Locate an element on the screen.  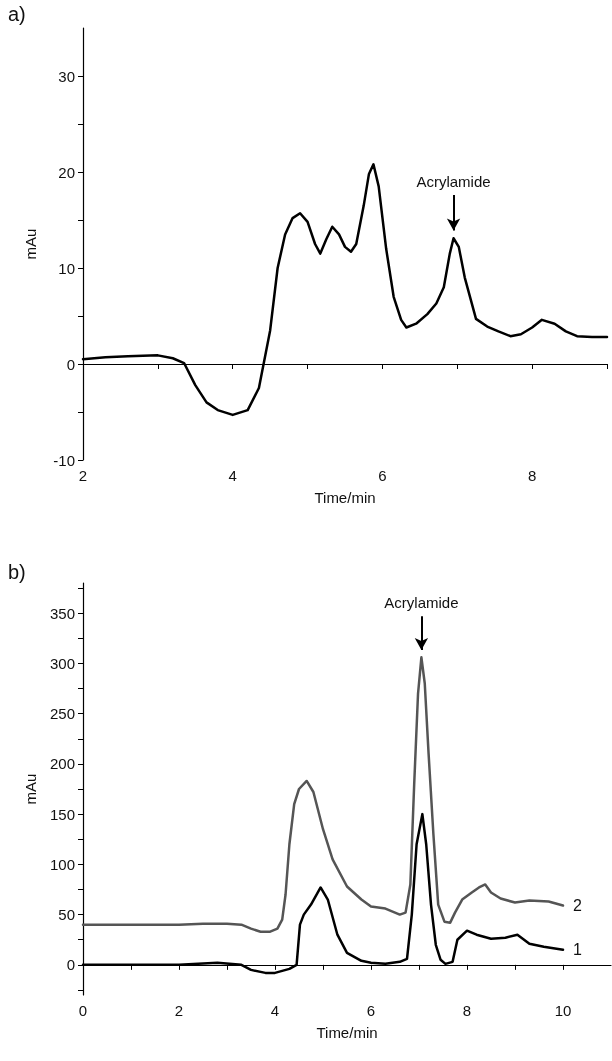
y-tick-label: 300 is located at coordinates (62, 663).